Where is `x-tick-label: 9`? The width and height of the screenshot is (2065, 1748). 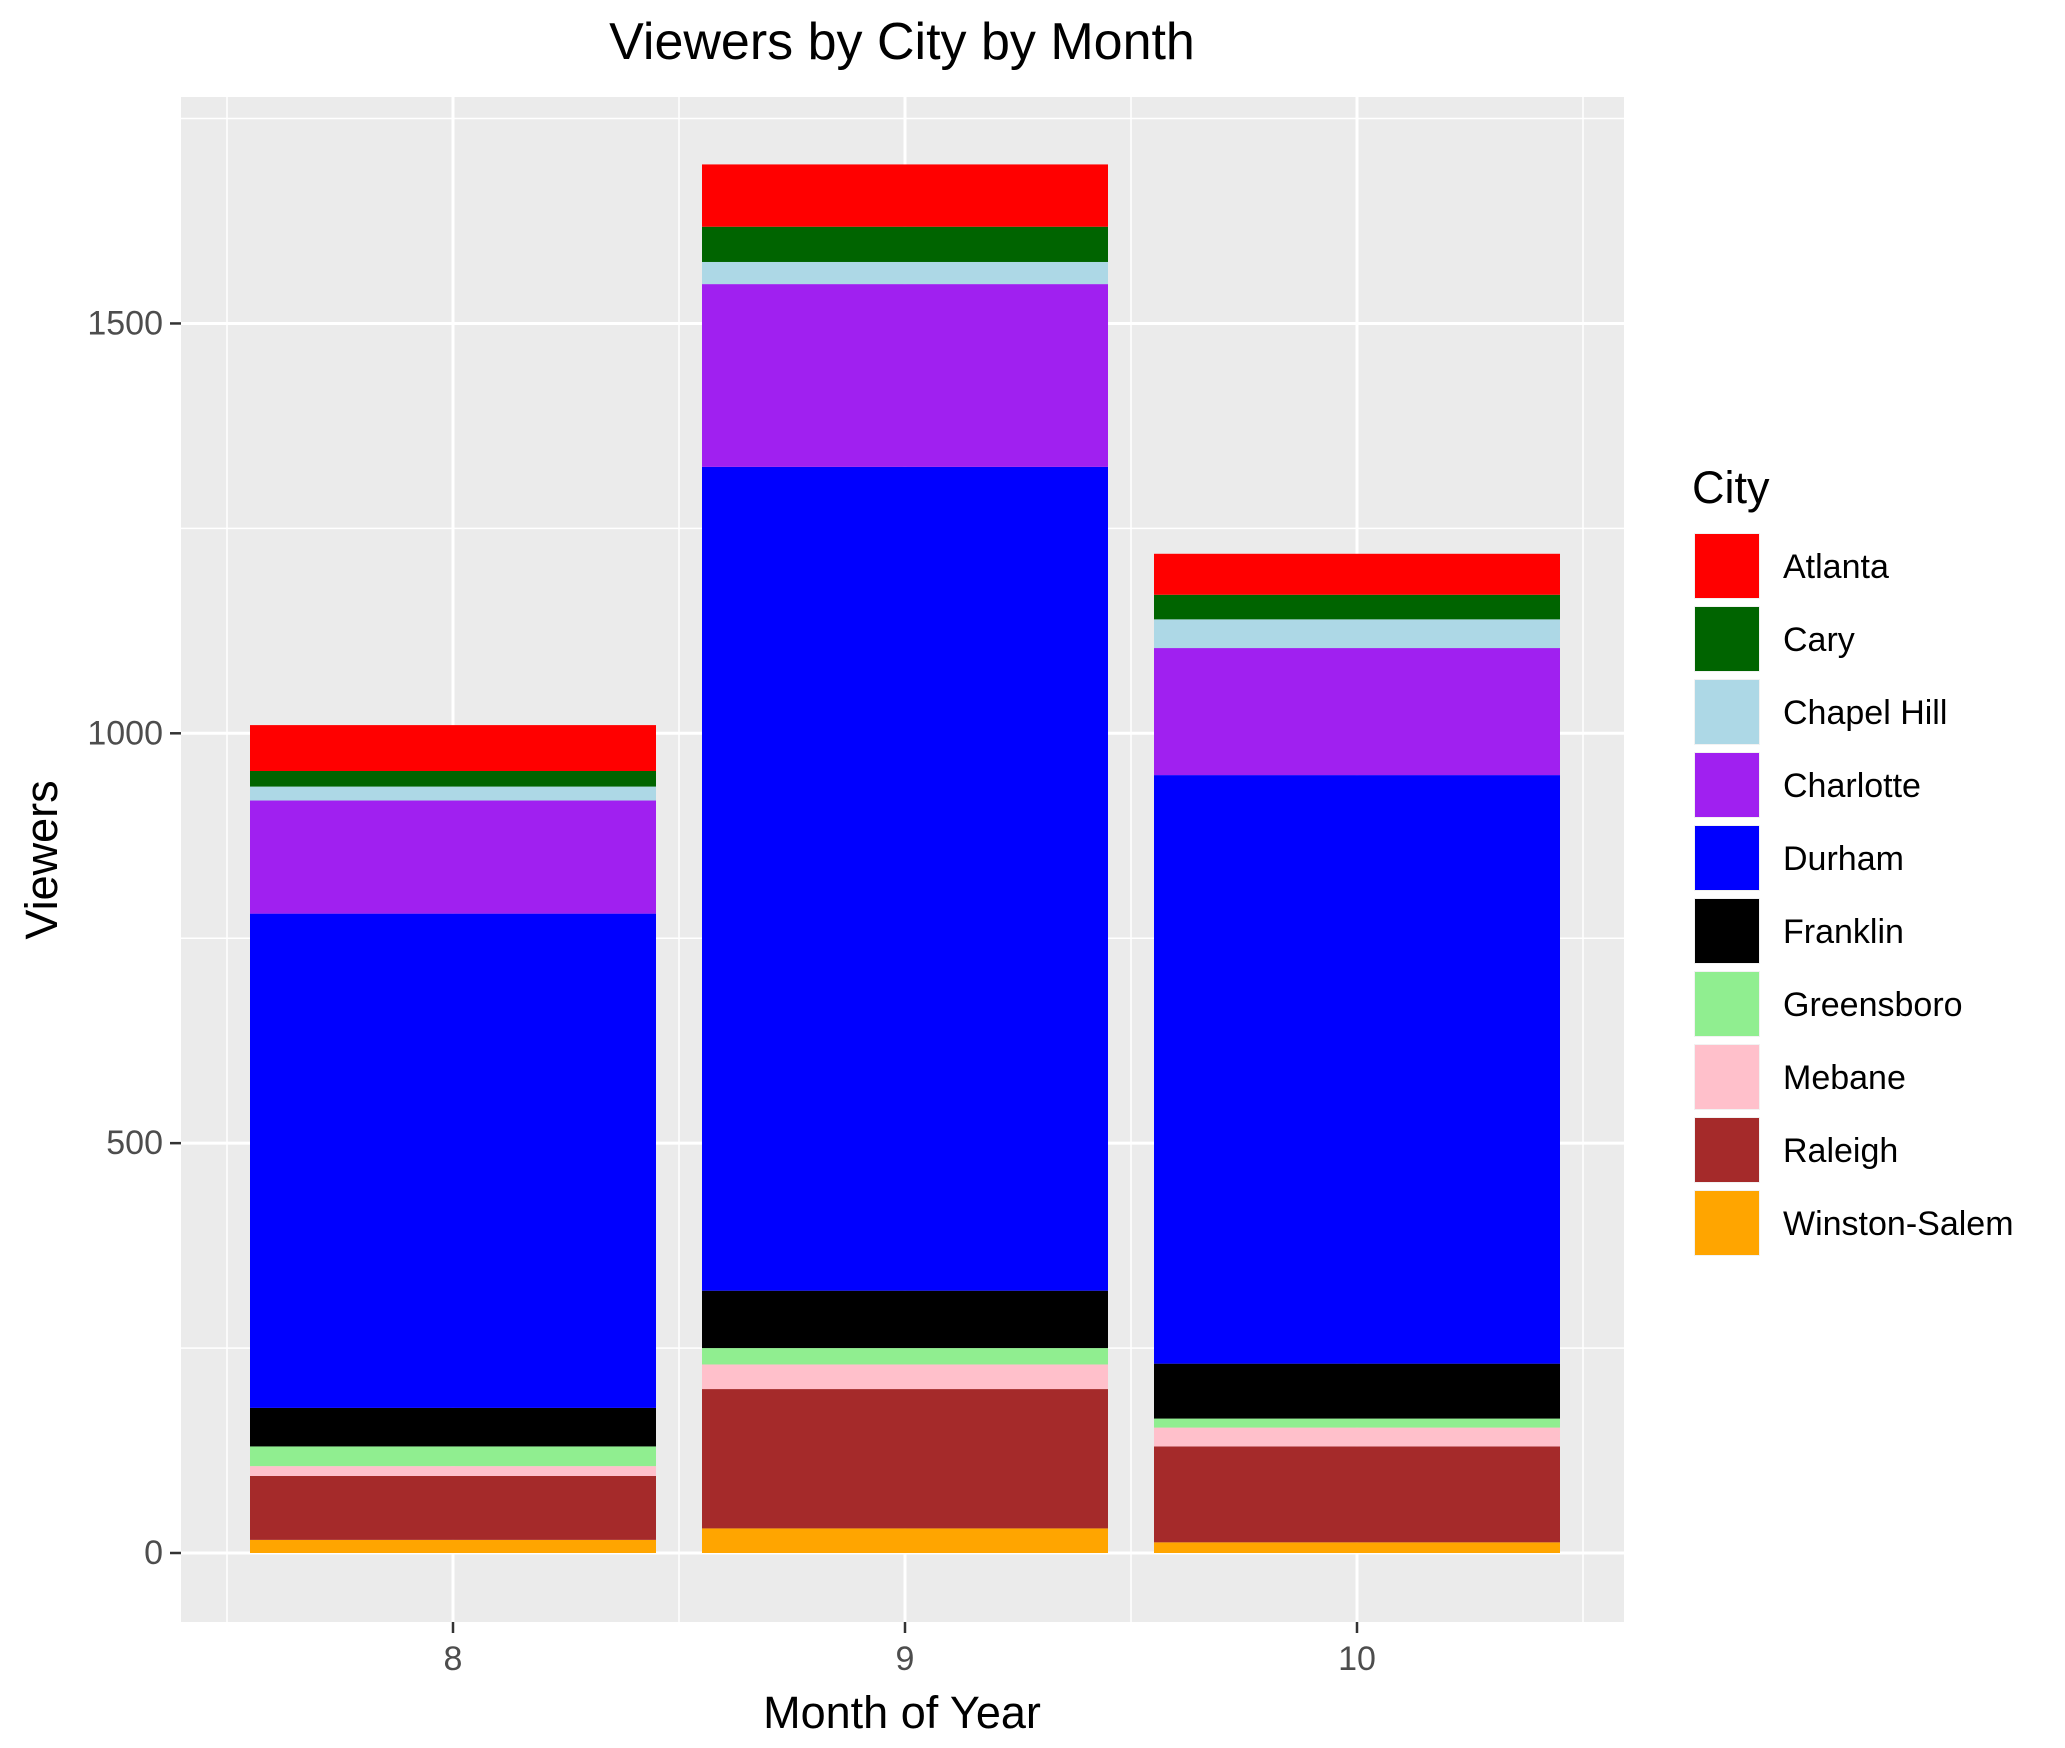
x-tick-label: 9 is located at coordinates (905, 1659).